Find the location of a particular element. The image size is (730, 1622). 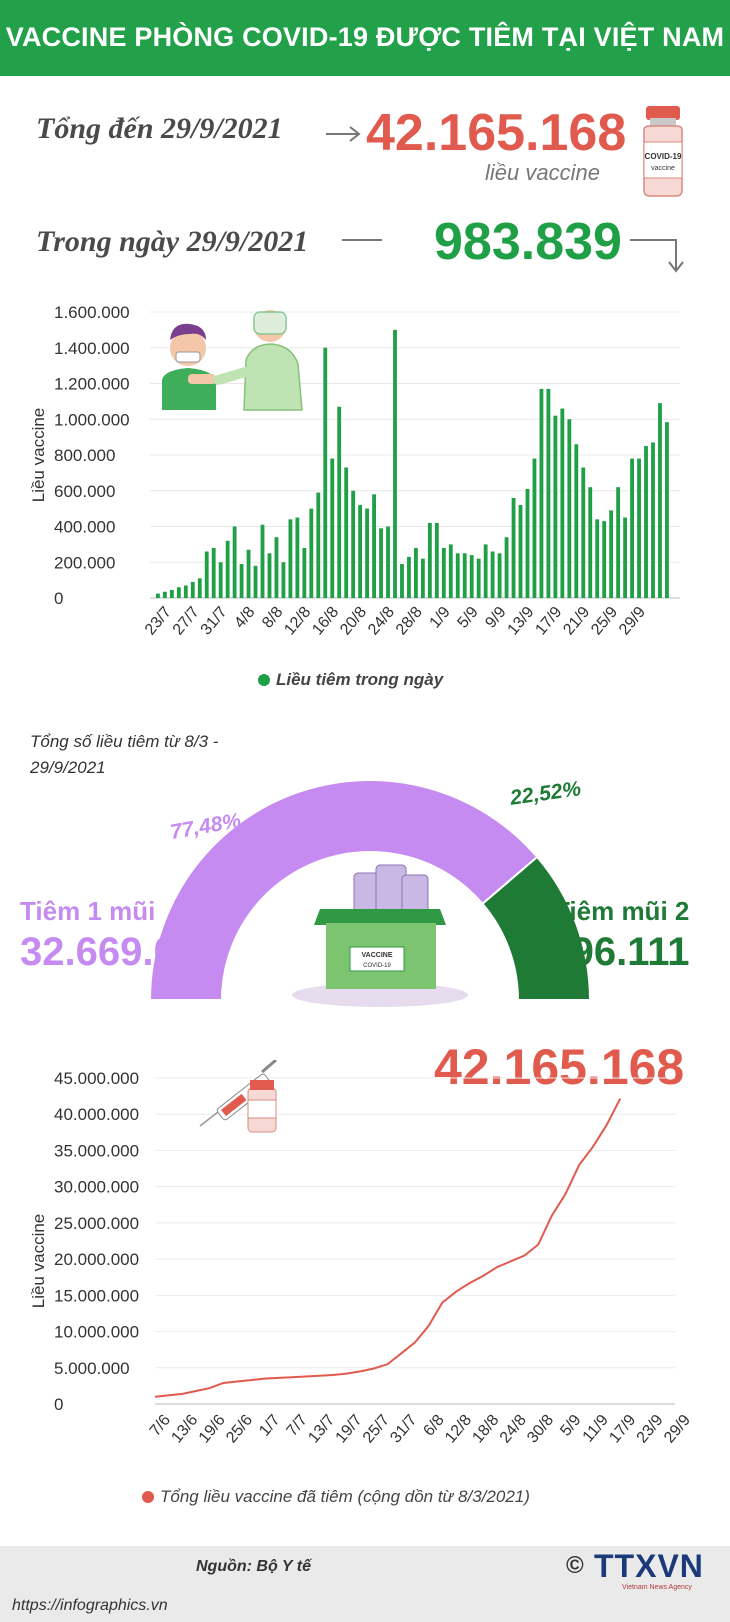

legend-dot-red is located at coordinates (148, 1497).